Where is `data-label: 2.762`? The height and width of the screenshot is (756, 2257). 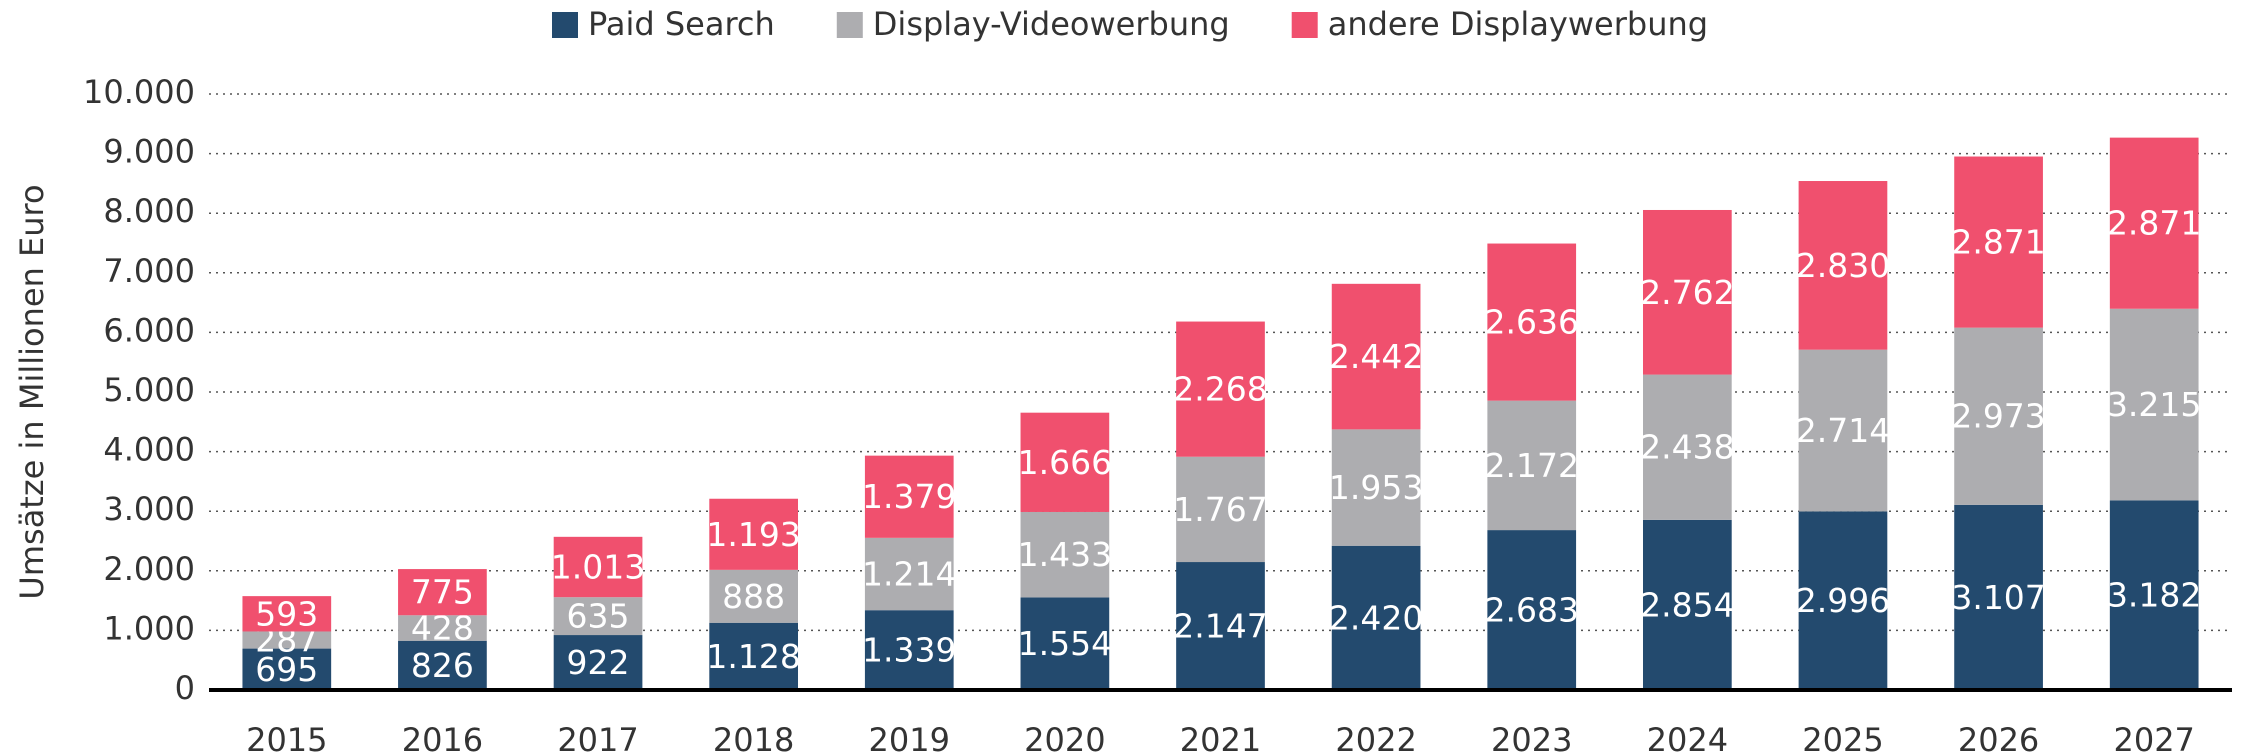
data-label: 2.762 is located at coordinates (1687, 292).